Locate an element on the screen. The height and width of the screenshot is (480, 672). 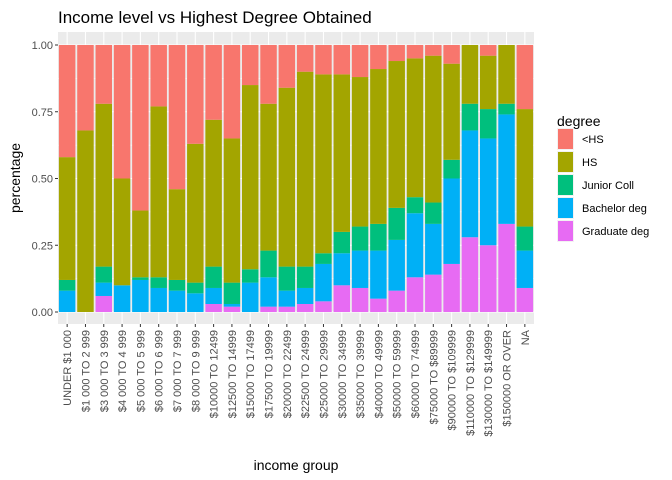
x-tick-label: $150000 OR OVER is located at coordinates (508, 378).